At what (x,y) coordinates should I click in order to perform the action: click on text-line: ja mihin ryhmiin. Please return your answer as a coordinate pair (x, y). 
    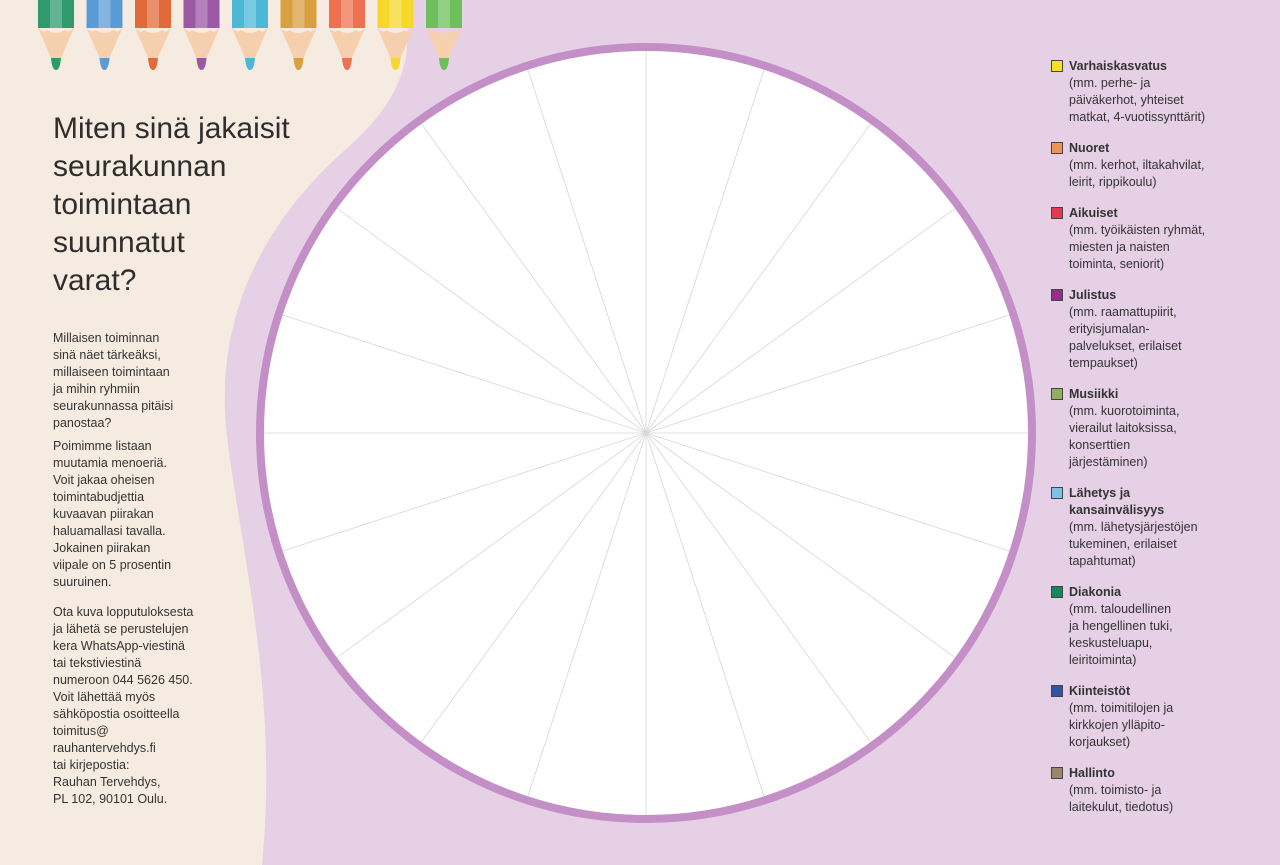
    Looking at the image, I should click on (96, 389).